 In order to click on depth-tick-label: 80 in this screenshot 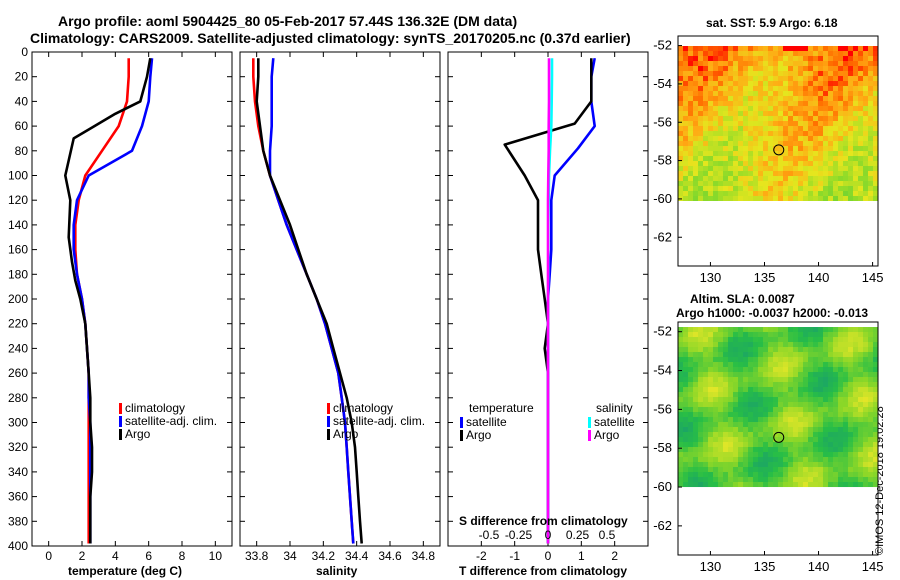, I will do `click(22, 151)`.